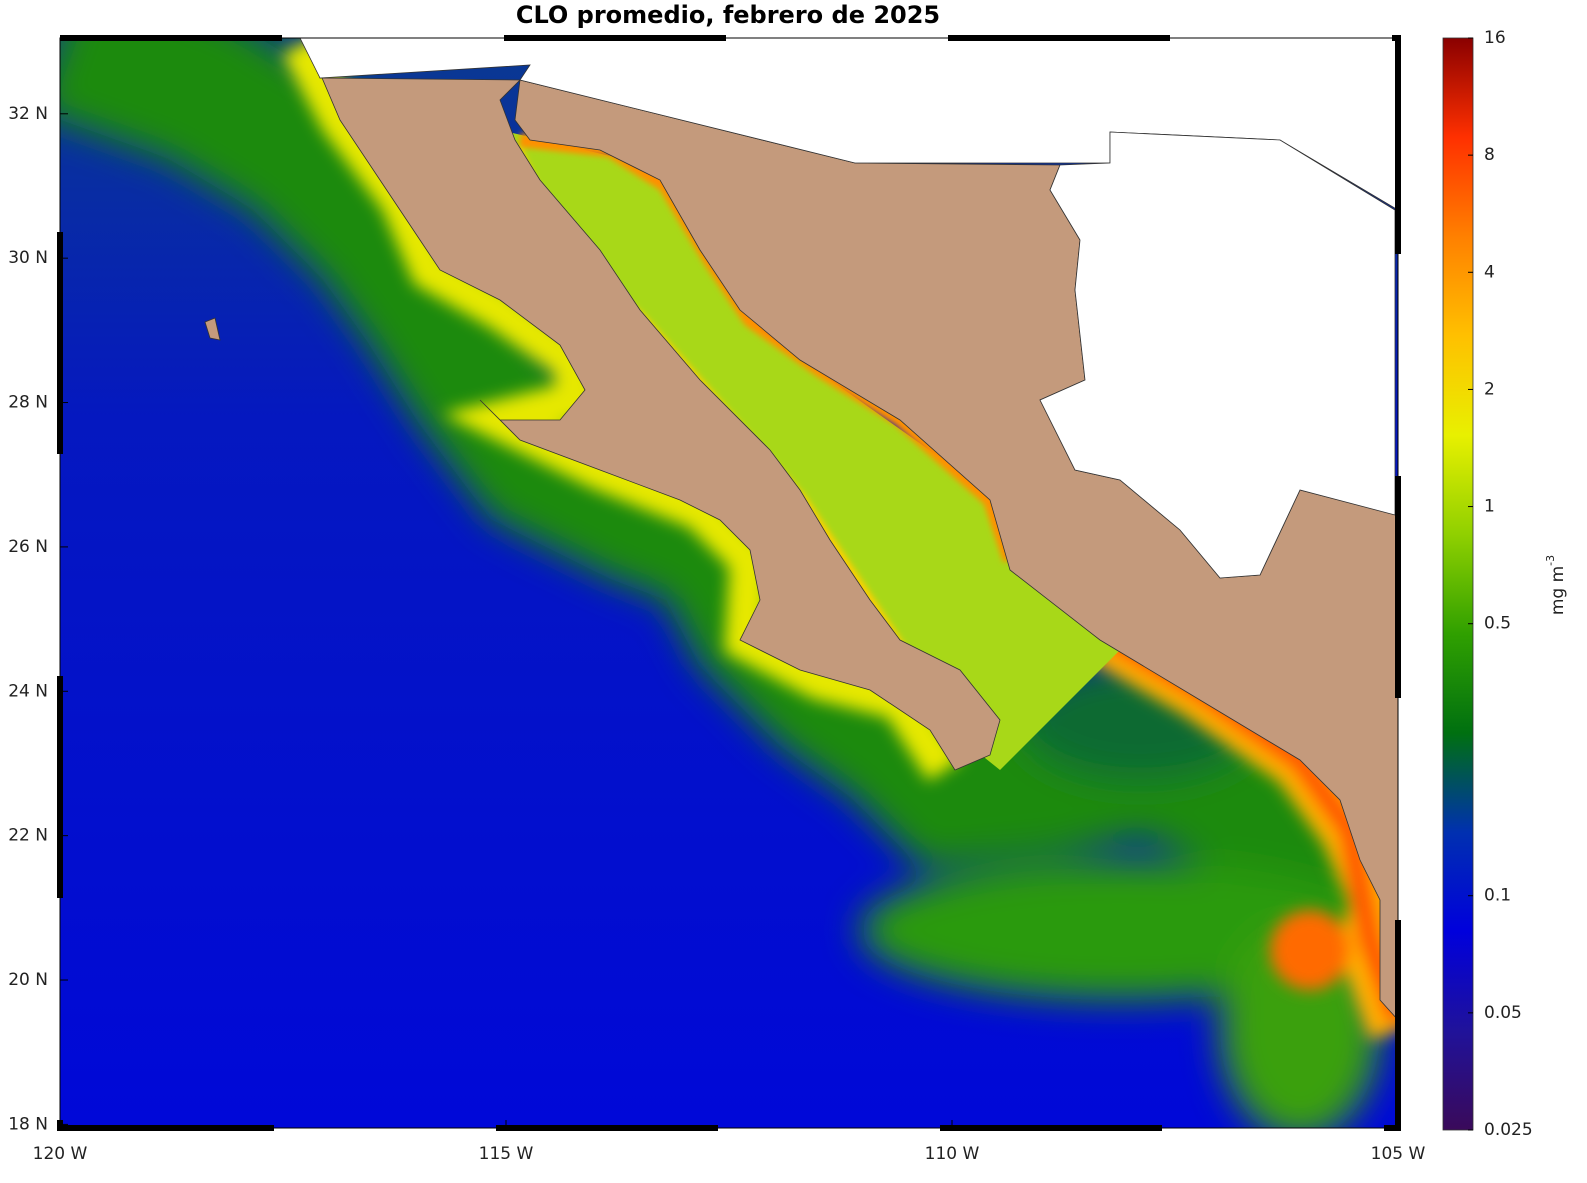 The width and height of the screenshot is (1587, 1183). What do you see at coordinates (28, 836) in the screenshot?
I see `y-tick-label: 22 N` at bounding box center [28, 836].